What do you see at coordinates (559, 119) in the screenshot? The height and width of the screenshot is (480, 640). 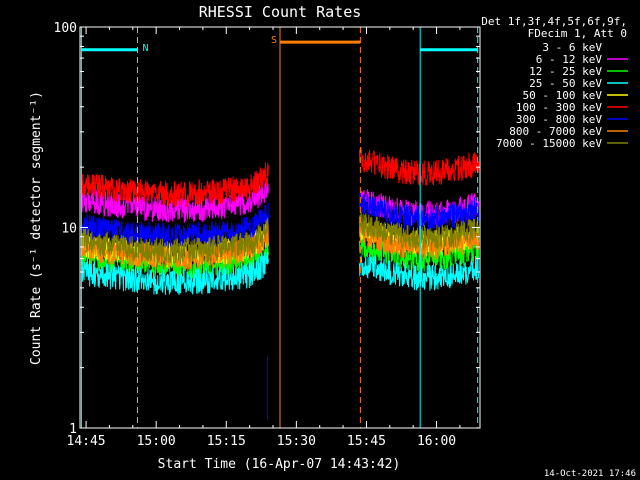 I see `legend-label-6: 300 - 800 keV` at bounding box center [559, 119].